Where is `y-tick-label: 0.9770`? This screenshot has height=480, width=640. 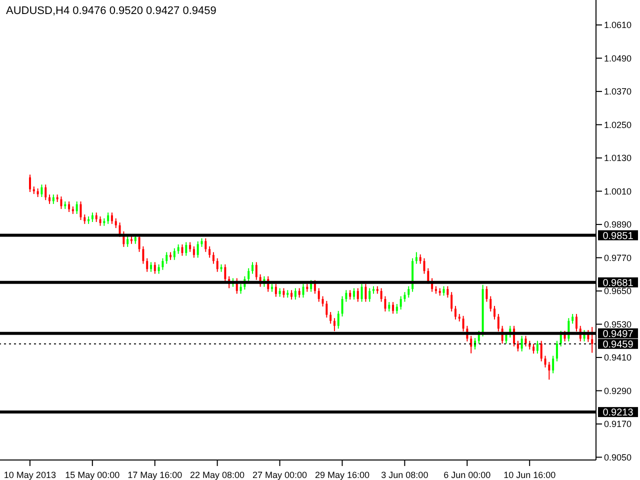
y-tick-label: 0.9770 is located at coordinates (618, 257).